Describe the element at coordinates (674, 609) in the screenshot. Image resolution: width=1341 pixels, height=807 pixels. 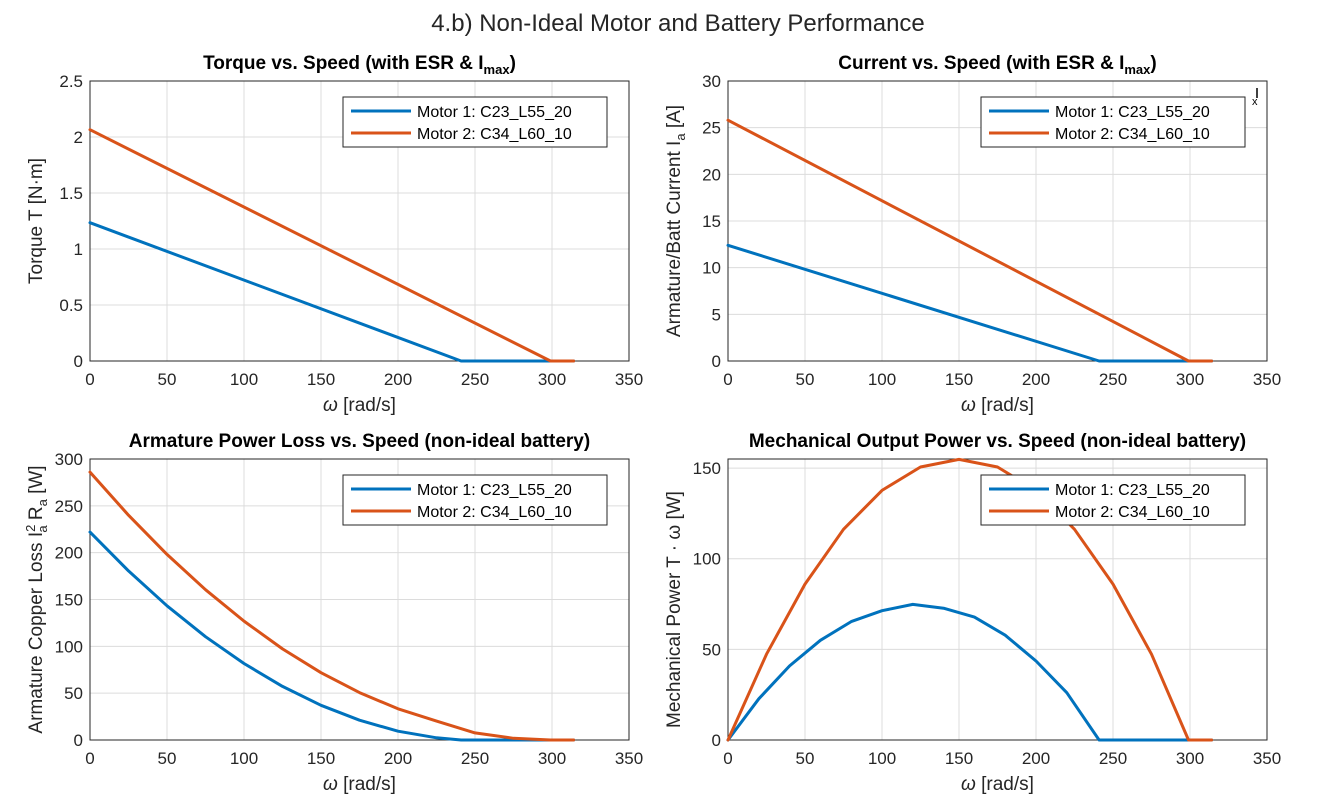
I see `y-axis-label: Mechanical Power T · ω [W]` at that location.